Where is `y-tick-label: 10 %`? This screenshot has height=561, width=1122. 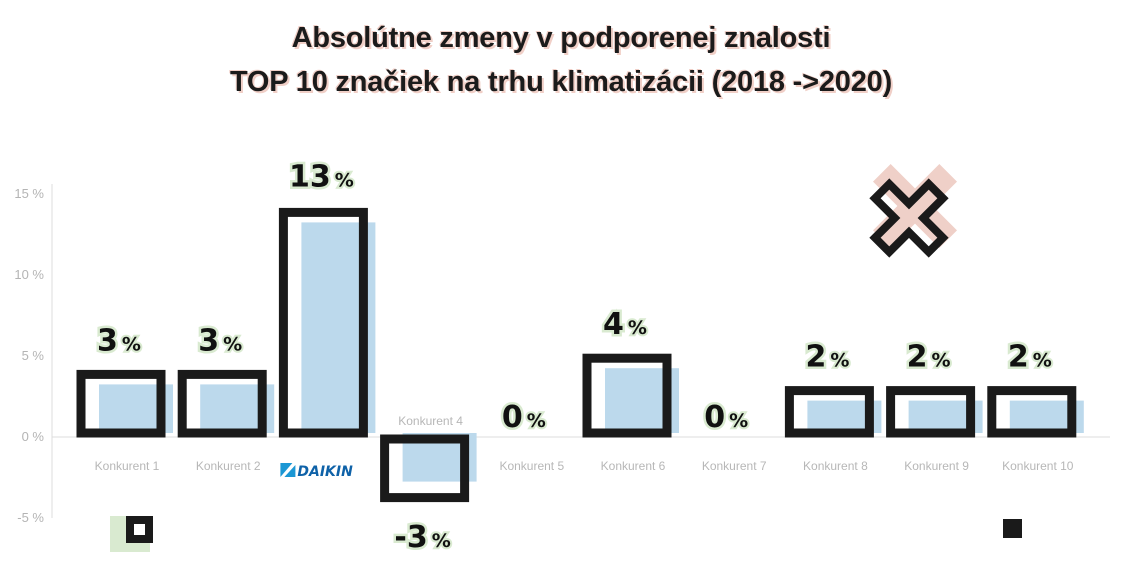 y-tick-label: 10 % is located at coordinates (29, 274).